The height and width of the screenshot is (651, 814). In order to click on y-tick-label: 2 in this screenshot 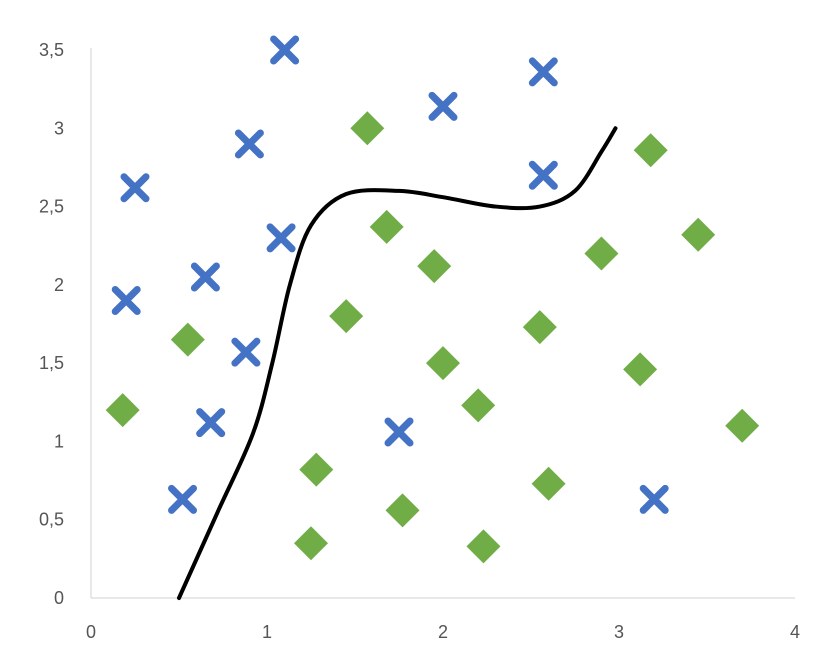, I will do `click(59, 285)`.